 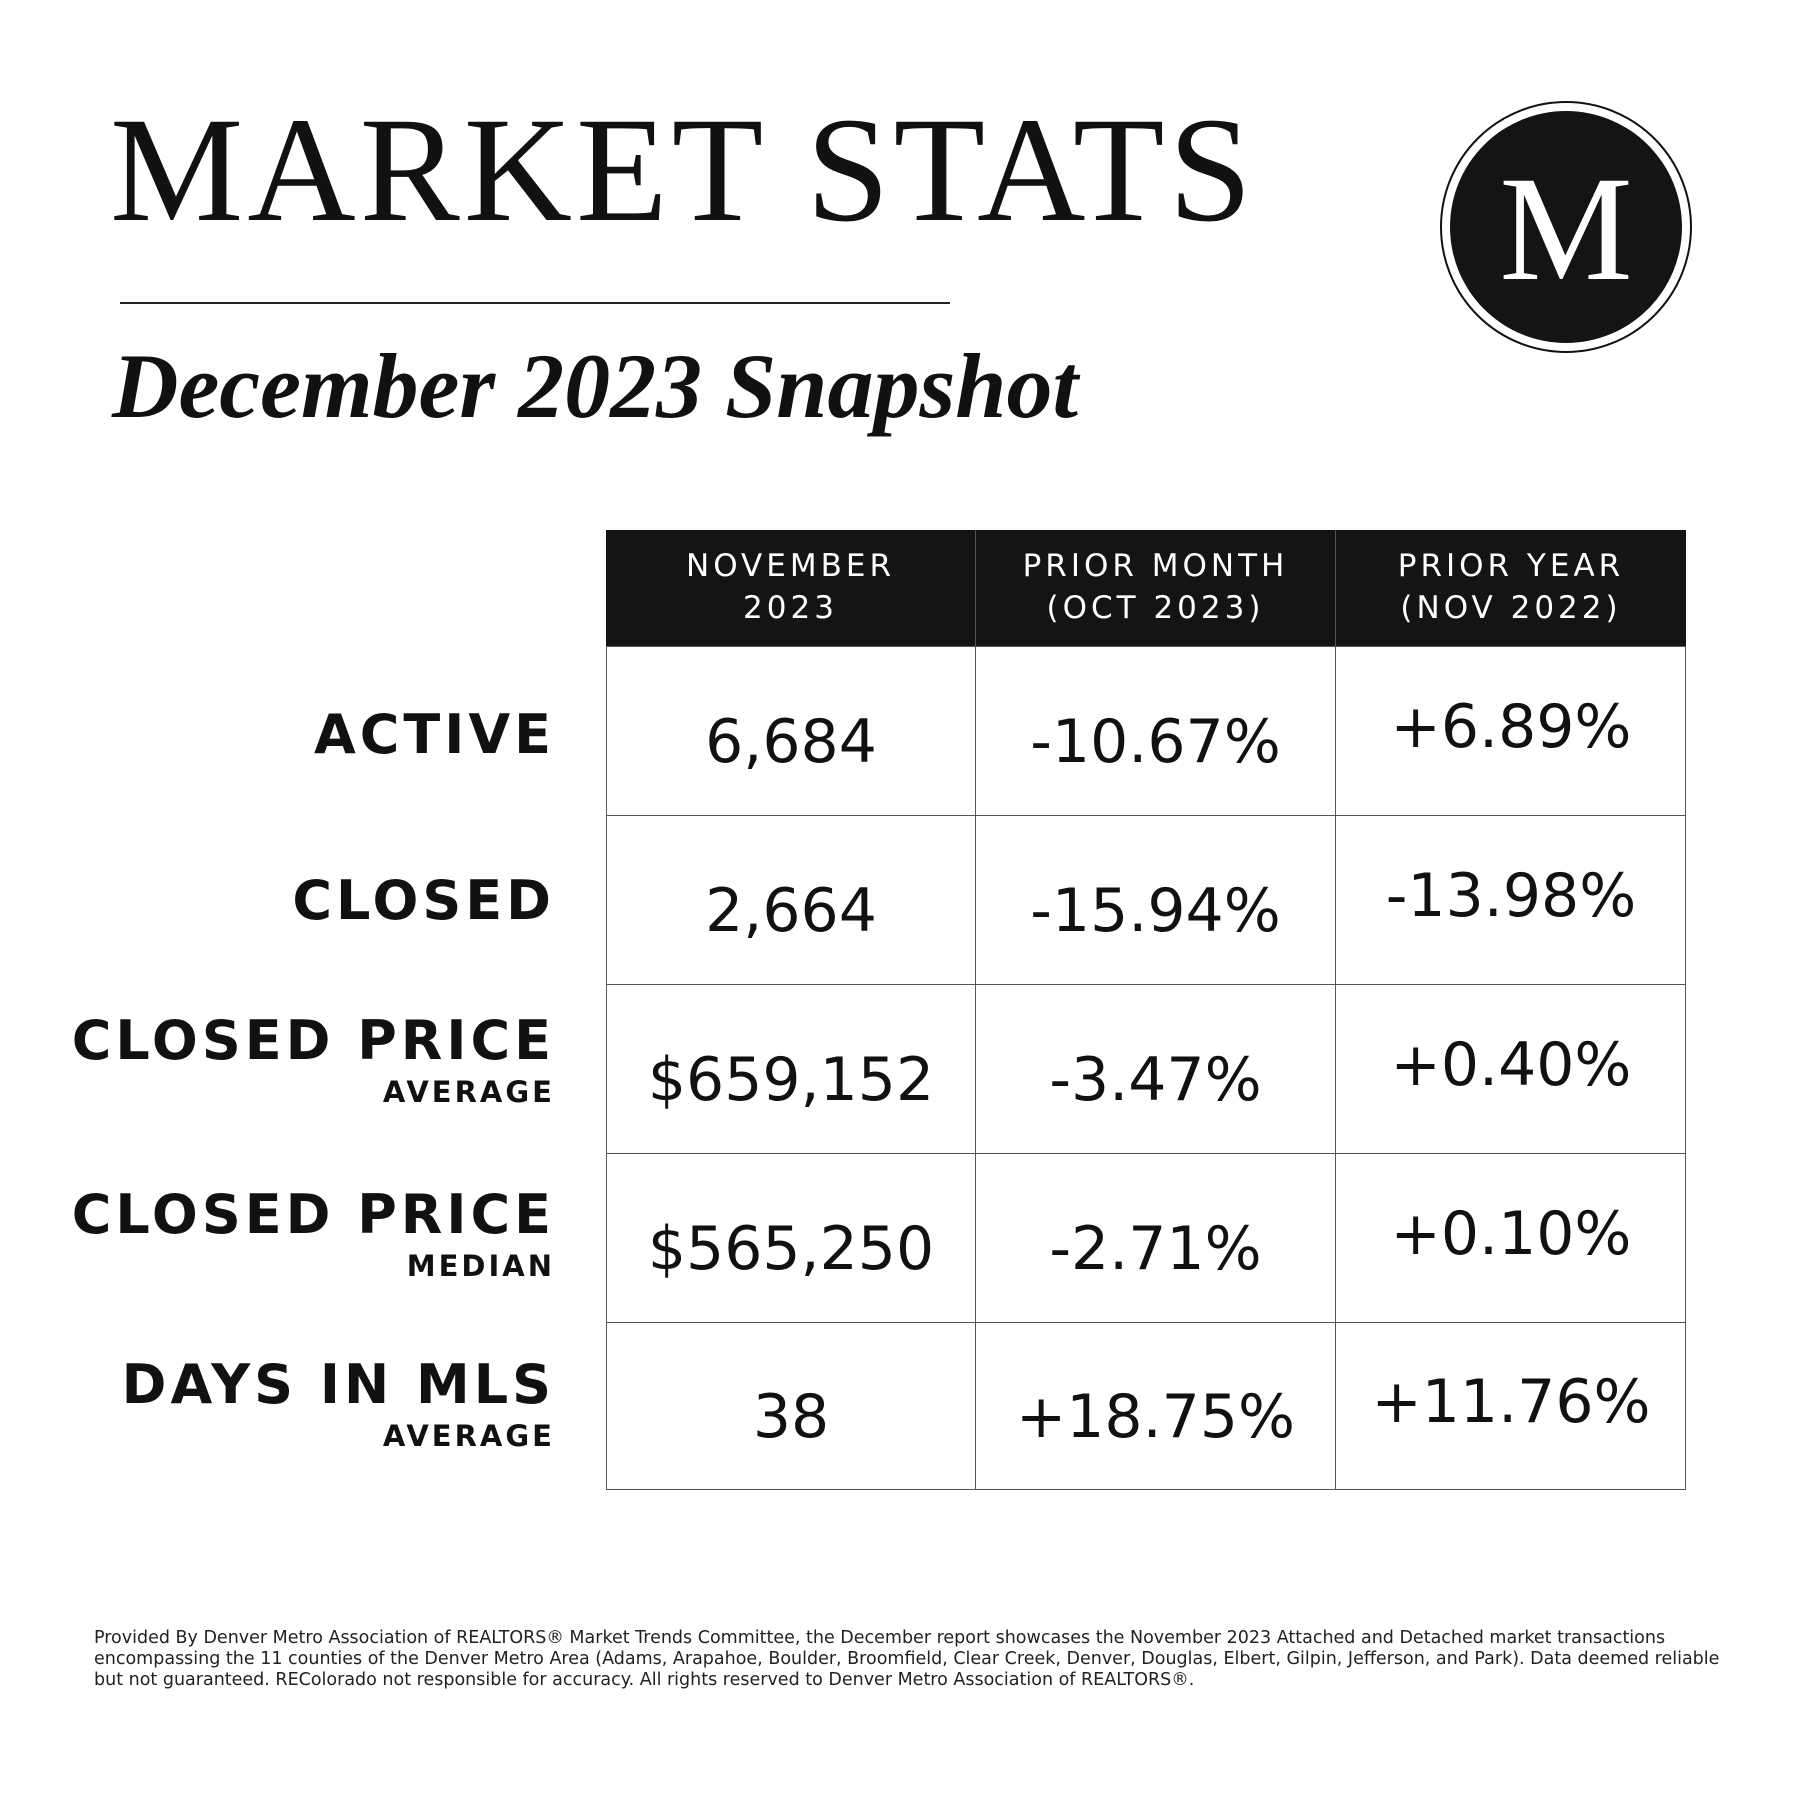 What do you see at coordinates (1155, 608) in the screenshot?
I see `column-header-line: (OCT 2023)` at bounding box center [1155, 608].